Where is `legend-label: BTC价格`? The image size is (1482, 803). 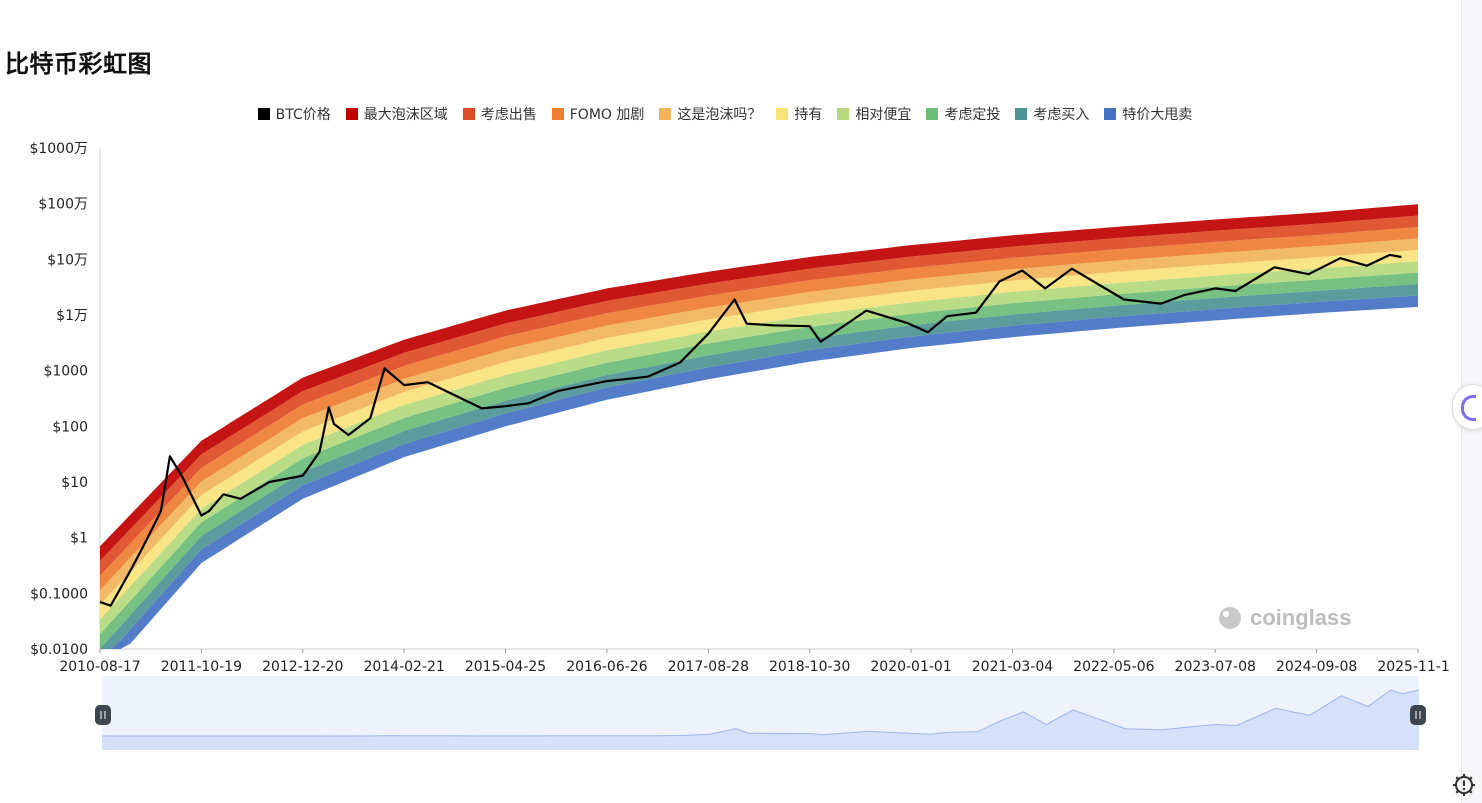
legend-label: BTC价格 is located at coordinates (303, 115).